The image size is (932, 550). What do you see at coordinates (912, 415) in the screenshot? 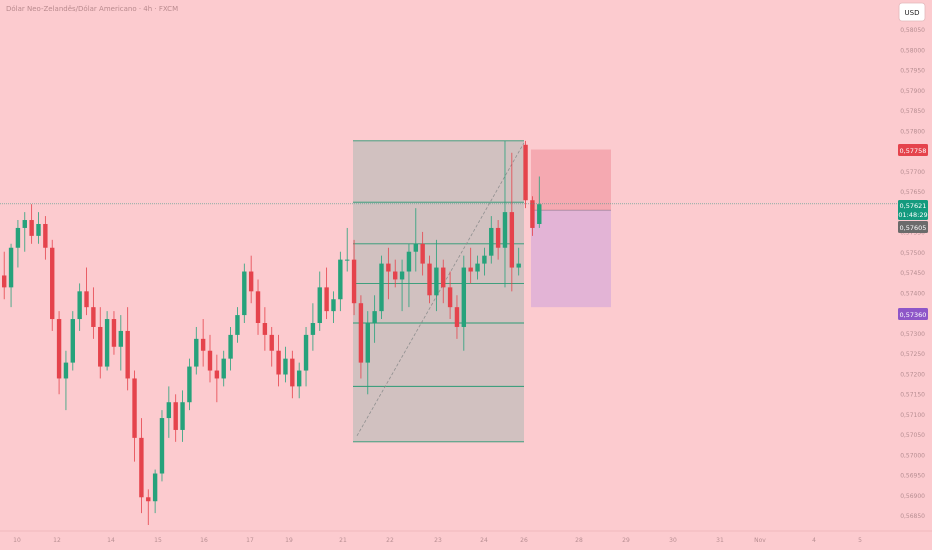
I see `price-tick-label: 0,57100` at bounding box center [912, 415].